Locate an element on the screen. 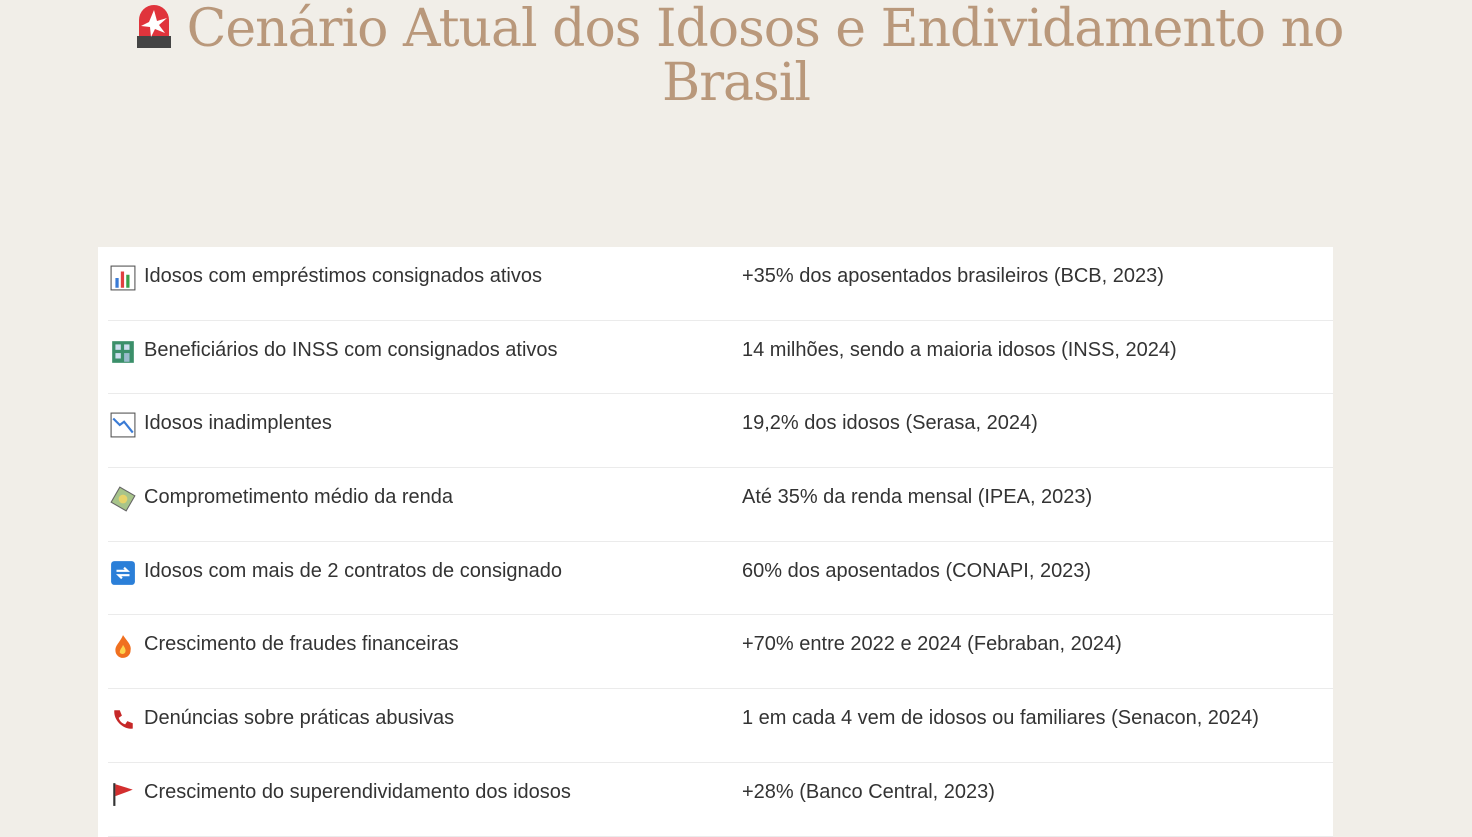 The width and height of the screenshot is (1472, 837). row-value: 60% dos aposentados (CONAPI, 2023) is located at coordinates (917, 570).